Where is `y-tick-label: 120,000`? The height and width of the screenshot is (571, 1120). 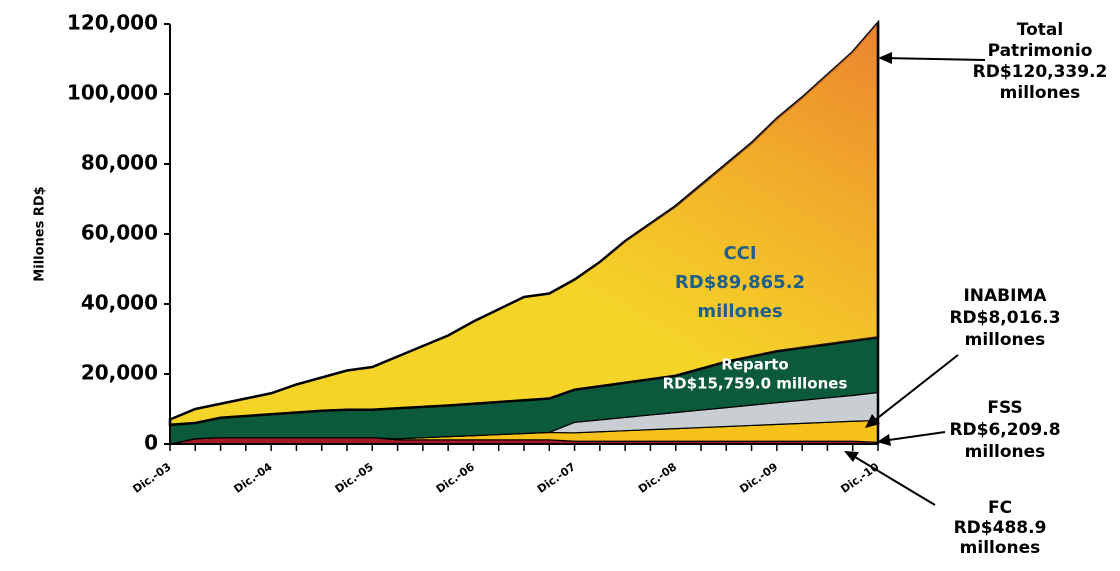
y-tick-label: 120,000 is located at coordinates (112, 23).